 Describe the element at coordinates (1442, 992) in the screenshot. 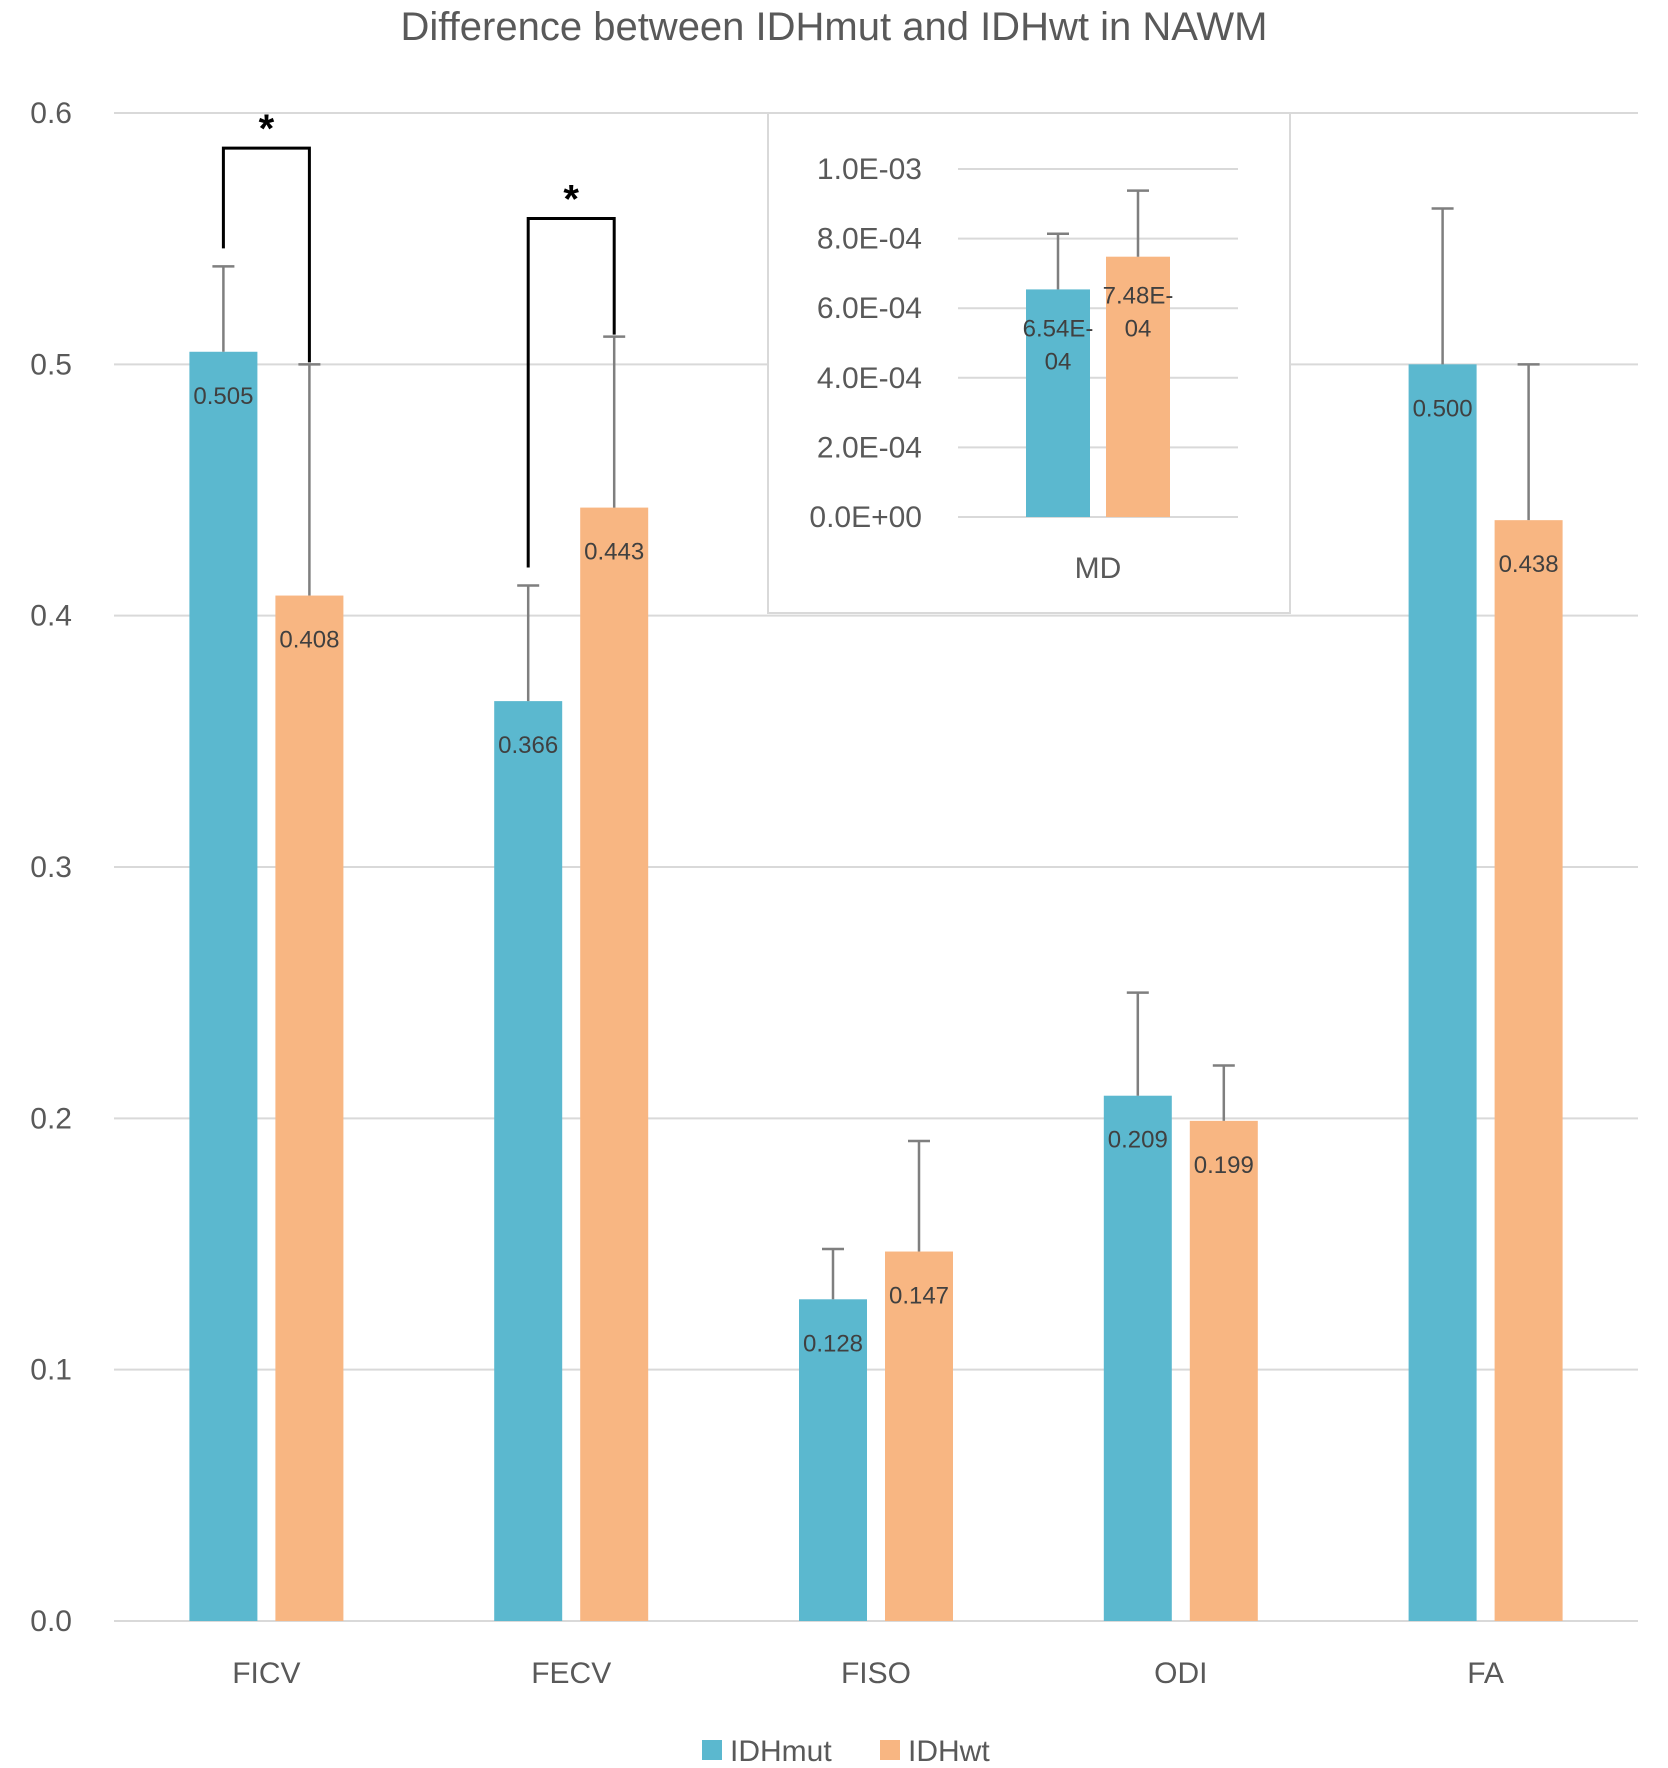

I see `bar-idhmut-fa` at that location.